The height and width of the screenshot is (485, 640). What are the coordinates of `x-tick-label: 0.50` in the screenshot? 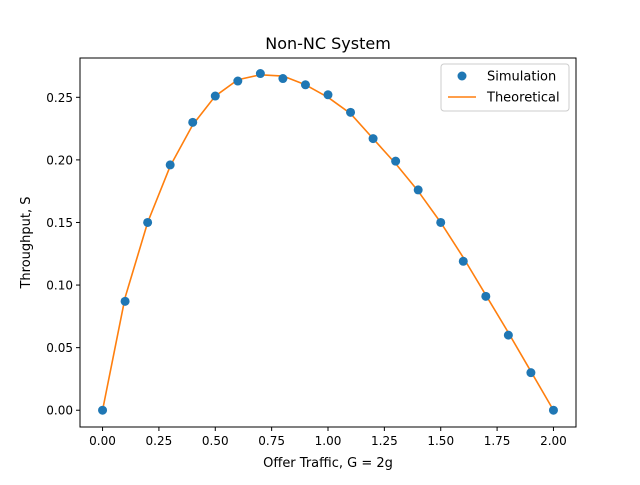 It's located at (215, 441).